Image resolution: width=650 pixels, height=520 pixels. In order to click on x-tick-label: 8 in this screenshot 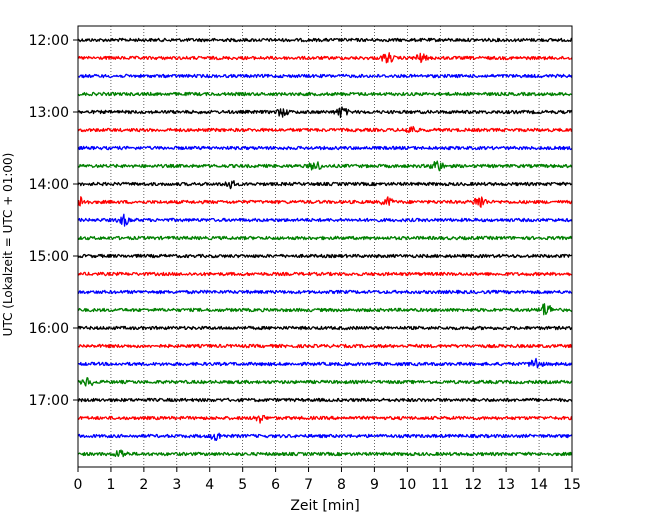, I will do `click(341, 485)`.